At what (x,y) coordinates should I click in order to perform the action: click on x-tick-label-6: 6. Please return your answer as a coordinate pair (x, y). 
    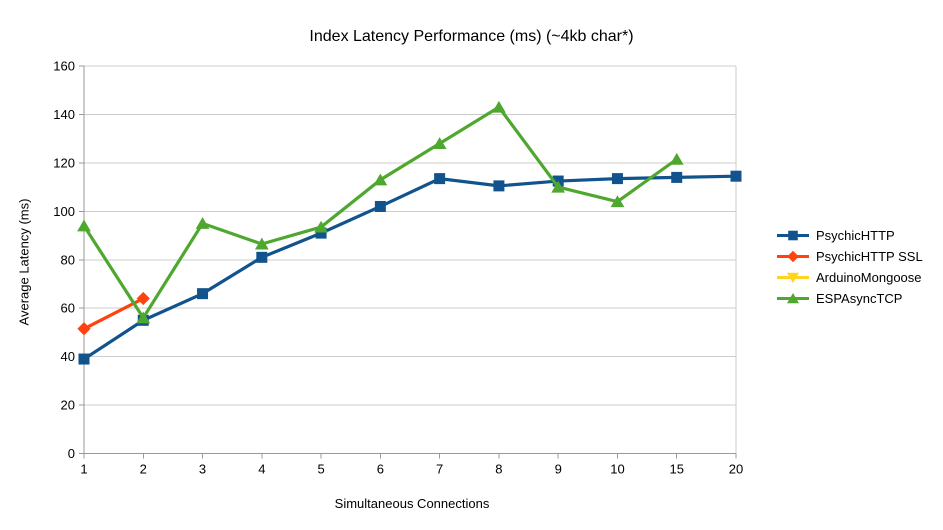
    Looking at the image, I should click on (380, 469).